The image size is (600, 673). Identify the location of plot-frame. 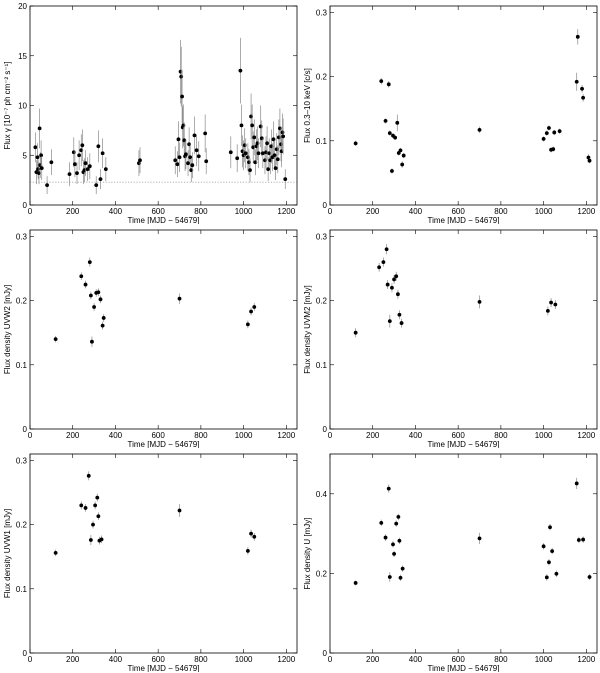
(463, 105).